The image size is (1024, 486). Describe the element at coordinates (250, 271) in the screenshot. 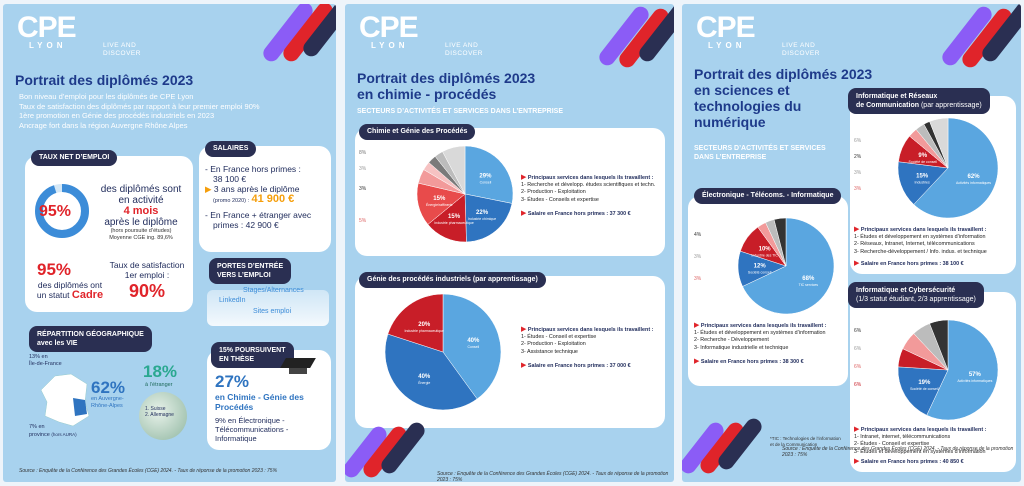

I see `portes-pill: PORTES D’ENTRÉE VERS L’EMPLOI` at that location.